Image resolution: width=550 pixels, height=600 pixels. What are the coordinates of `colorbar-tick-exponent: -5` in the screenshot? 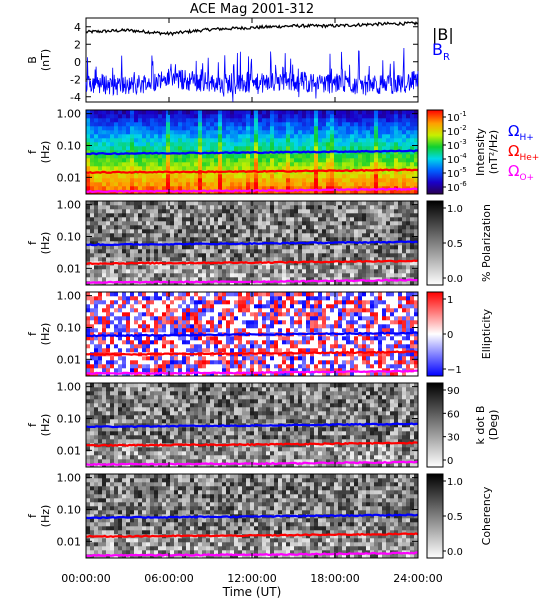 It's located at (463, 170).